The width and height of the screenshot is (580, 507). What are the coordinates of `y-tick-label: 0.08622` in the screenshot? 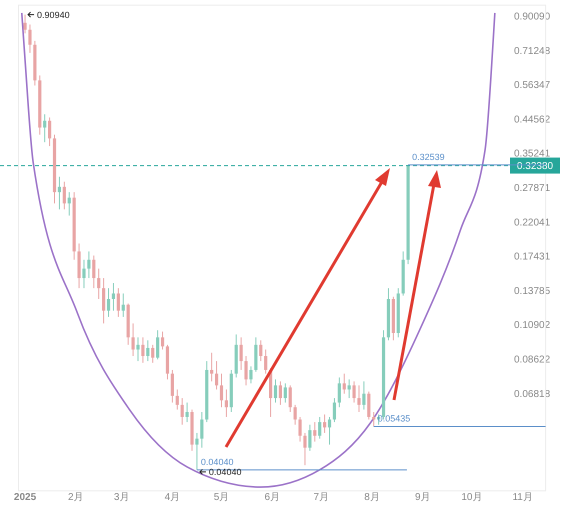 It's located at (532, 360).